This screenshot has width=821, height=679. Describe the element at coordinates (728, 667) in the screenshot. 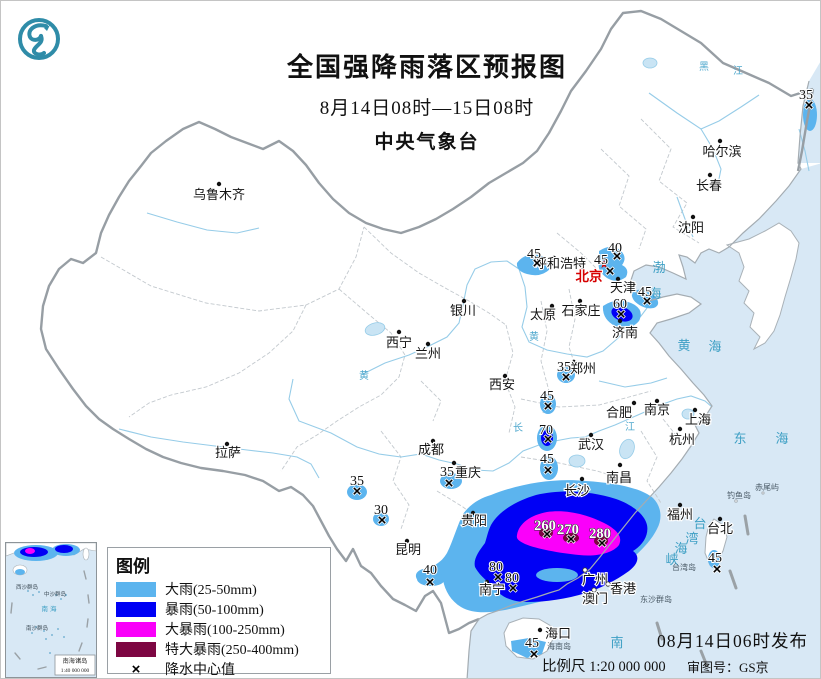

I see `map-approval-number: 审图号：GS京(2024)0236号` at that location.